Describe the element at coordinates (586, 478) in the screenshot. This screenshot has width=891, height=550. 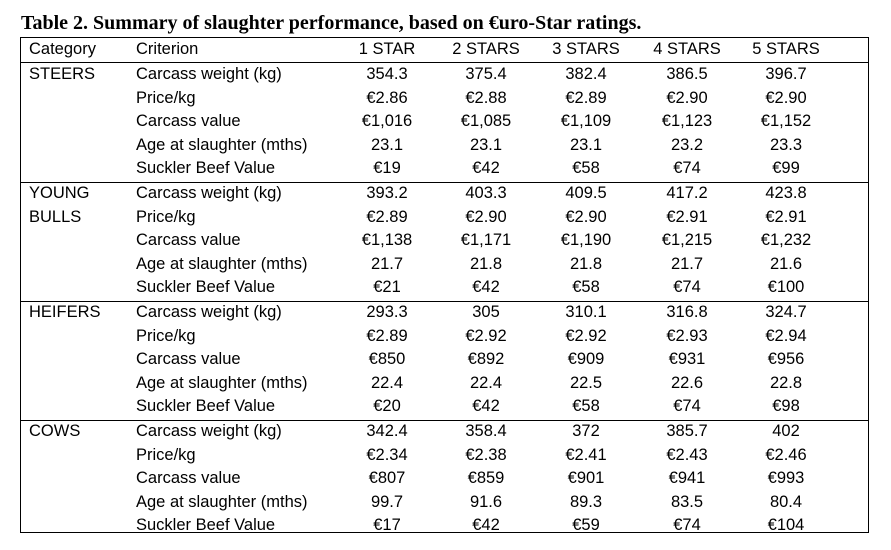
I see `value-cell: €901` at that location.